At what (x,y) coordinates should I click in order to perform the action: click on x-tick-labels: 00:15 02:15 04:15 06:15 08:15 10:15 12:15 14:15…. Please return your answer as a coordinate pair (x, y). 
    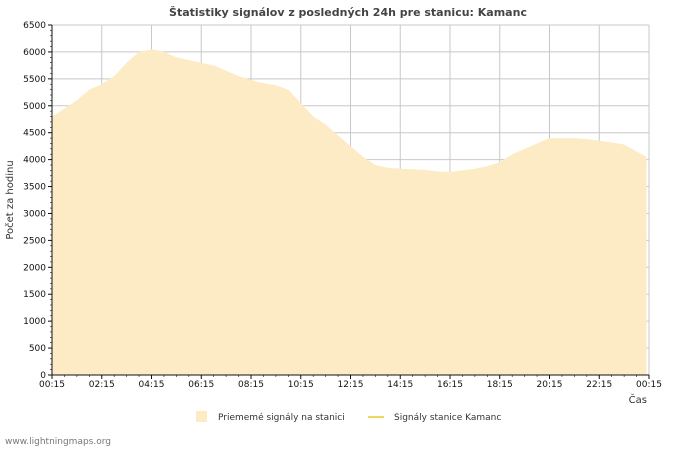
    Looking at the image, I should click on (350, 385).